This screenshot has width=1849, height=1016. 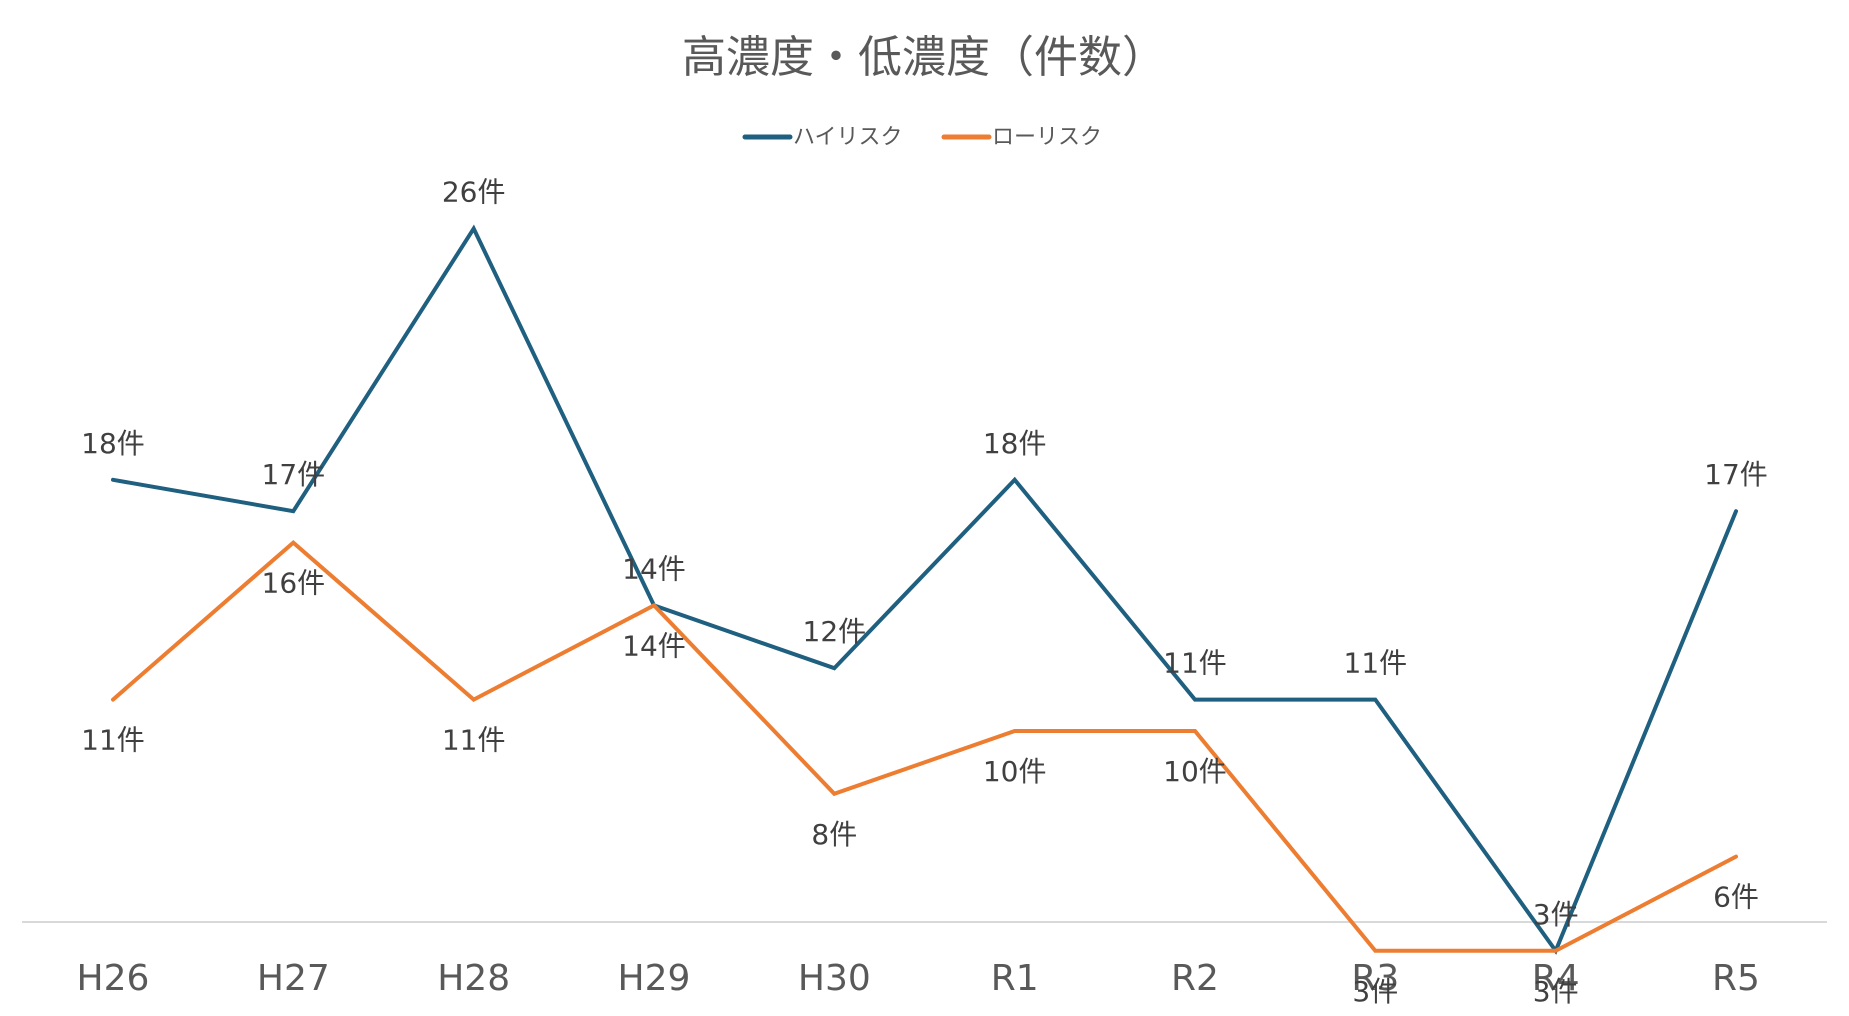 What do you see at coordinates (113, 978) in the screenshot?
I see `x-tick-label: H26` at bounding box center [113, 978].